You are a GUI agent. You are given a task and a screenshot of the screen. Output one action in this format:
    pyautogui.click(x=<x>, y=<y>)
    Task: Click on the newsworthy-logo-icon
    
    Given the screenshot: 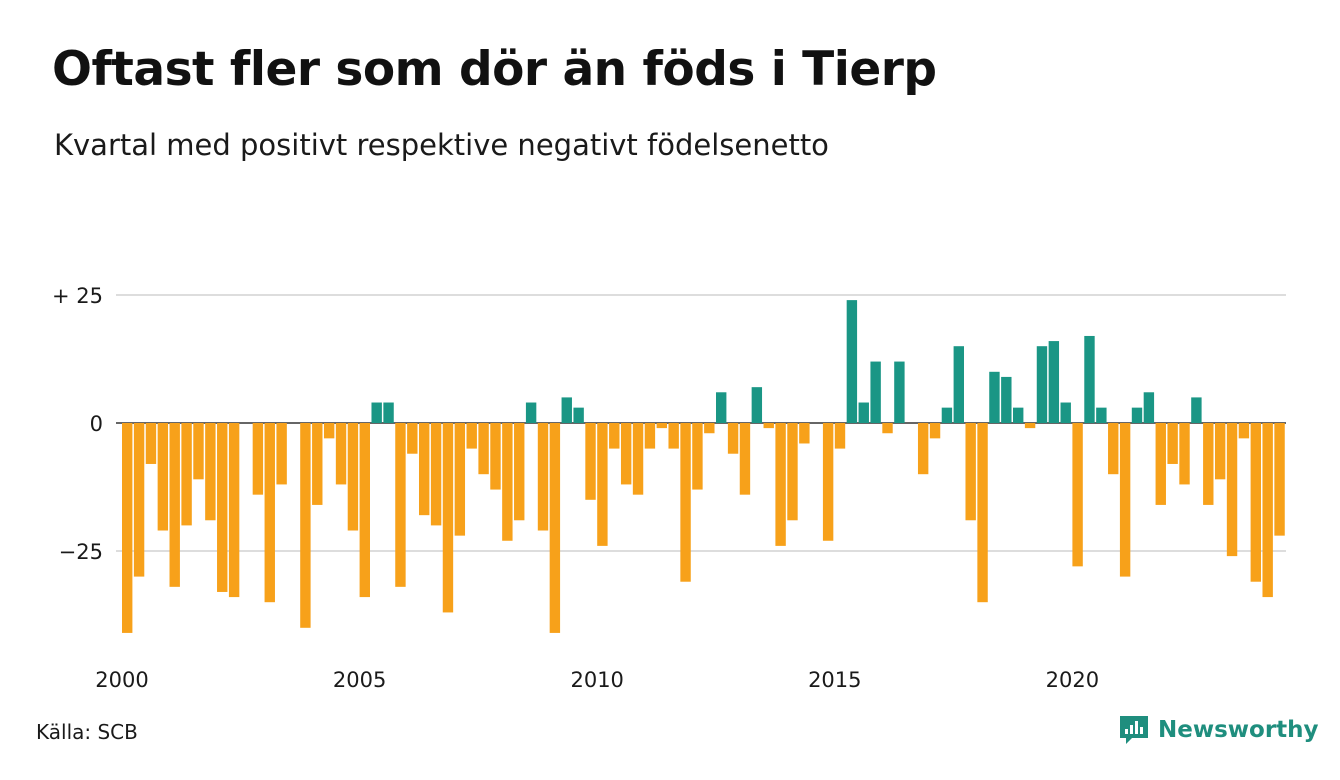 What is the action you would take?
    pyautogui.click(x=1134, y=730)
    